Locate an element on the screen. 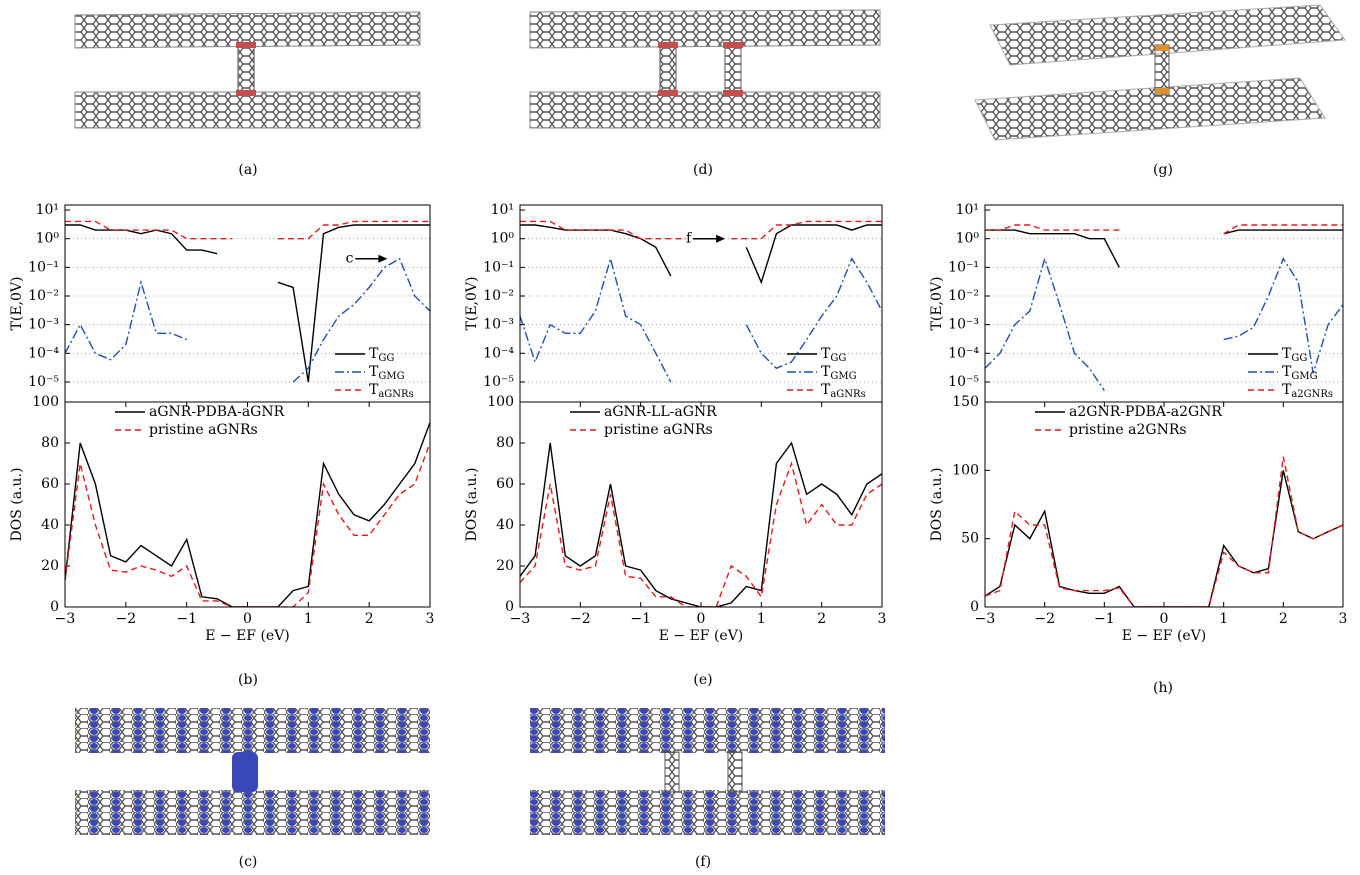  legend-subscript: aGNRs is located at coordinates (395, 394).